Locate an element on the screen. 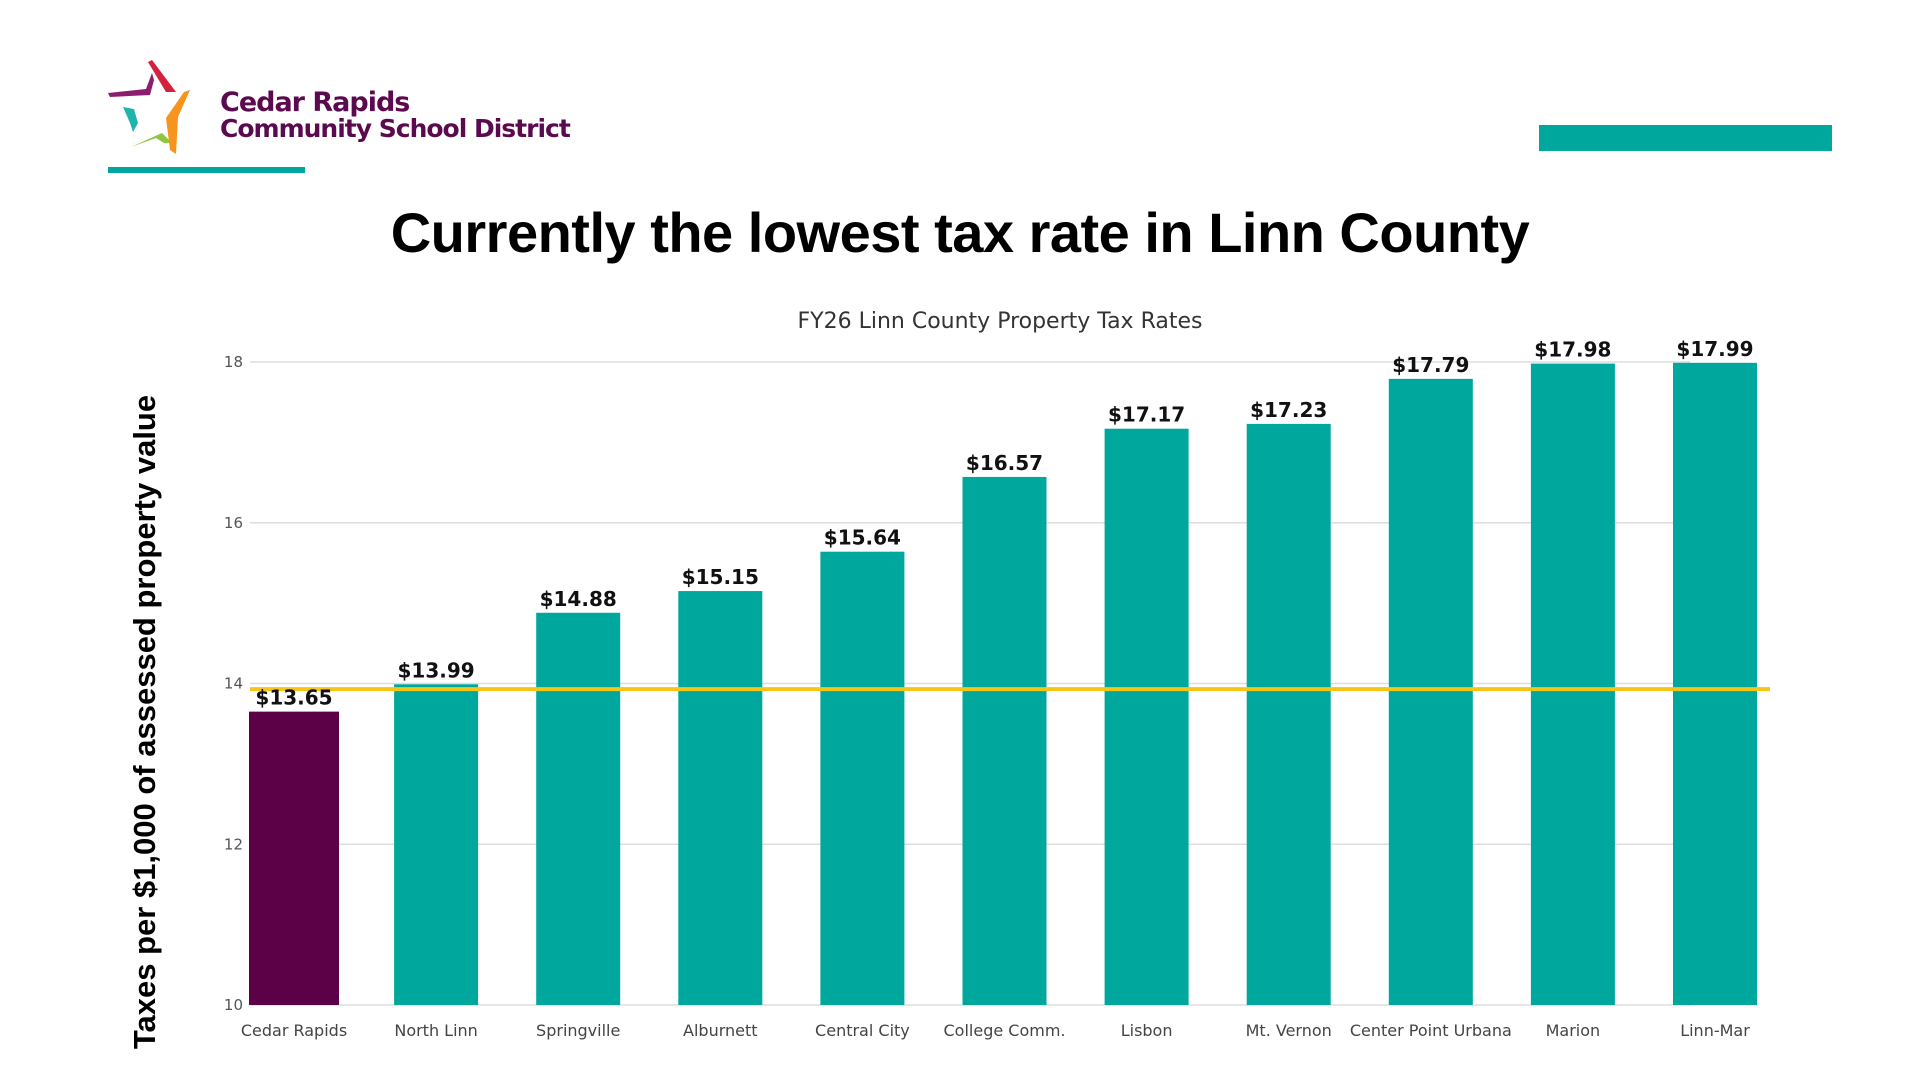  y-tick-label: 16 is located at coordinates (233, 523).